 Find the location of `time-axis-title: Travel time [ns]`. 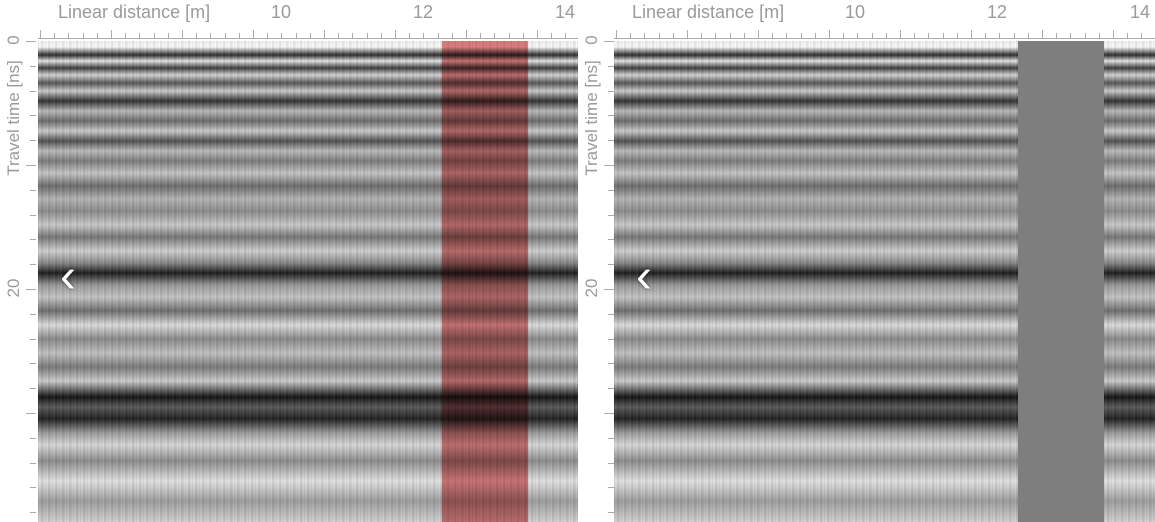

time-axis-title: Travel time [ns] is located at coordinates (591, 118).